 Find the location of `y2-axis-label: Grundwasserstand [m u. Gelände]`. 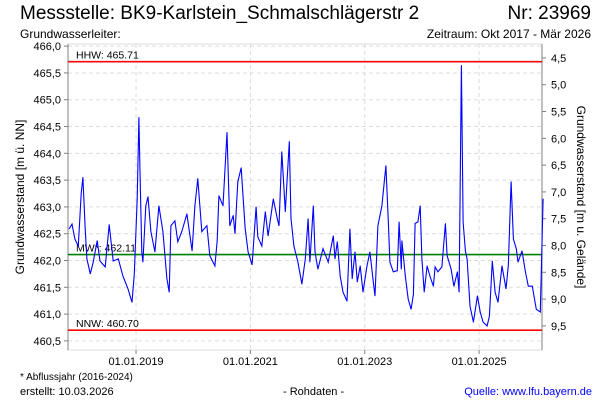

y2-axis-label: Grundwasserstand [m u. Gelände] is located at coordinates (581, 197).